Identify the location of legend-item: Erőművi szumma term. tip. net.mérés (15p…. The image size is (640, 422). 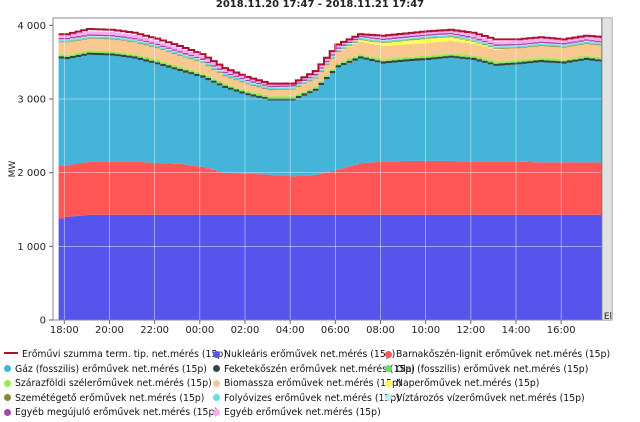
(115, 354).